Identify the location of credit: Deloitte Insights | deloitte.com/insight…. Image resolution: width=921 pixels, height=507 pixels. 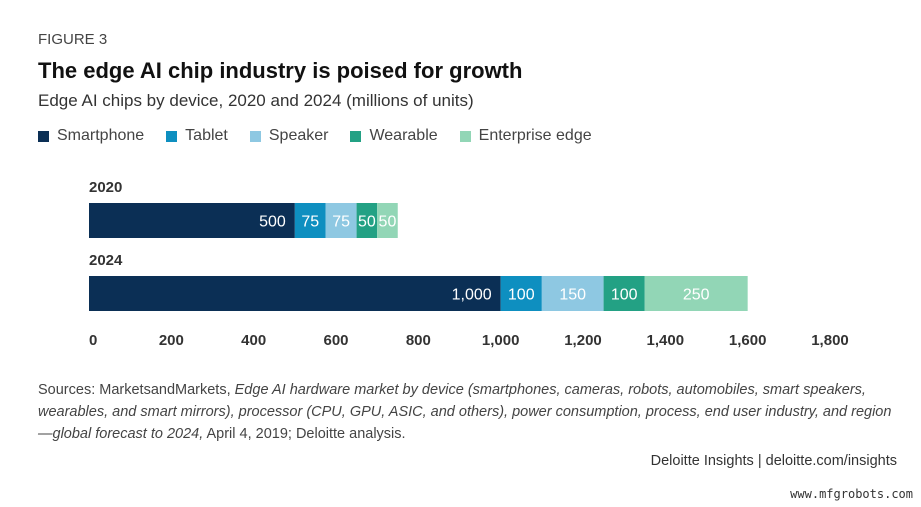
(773, 461).